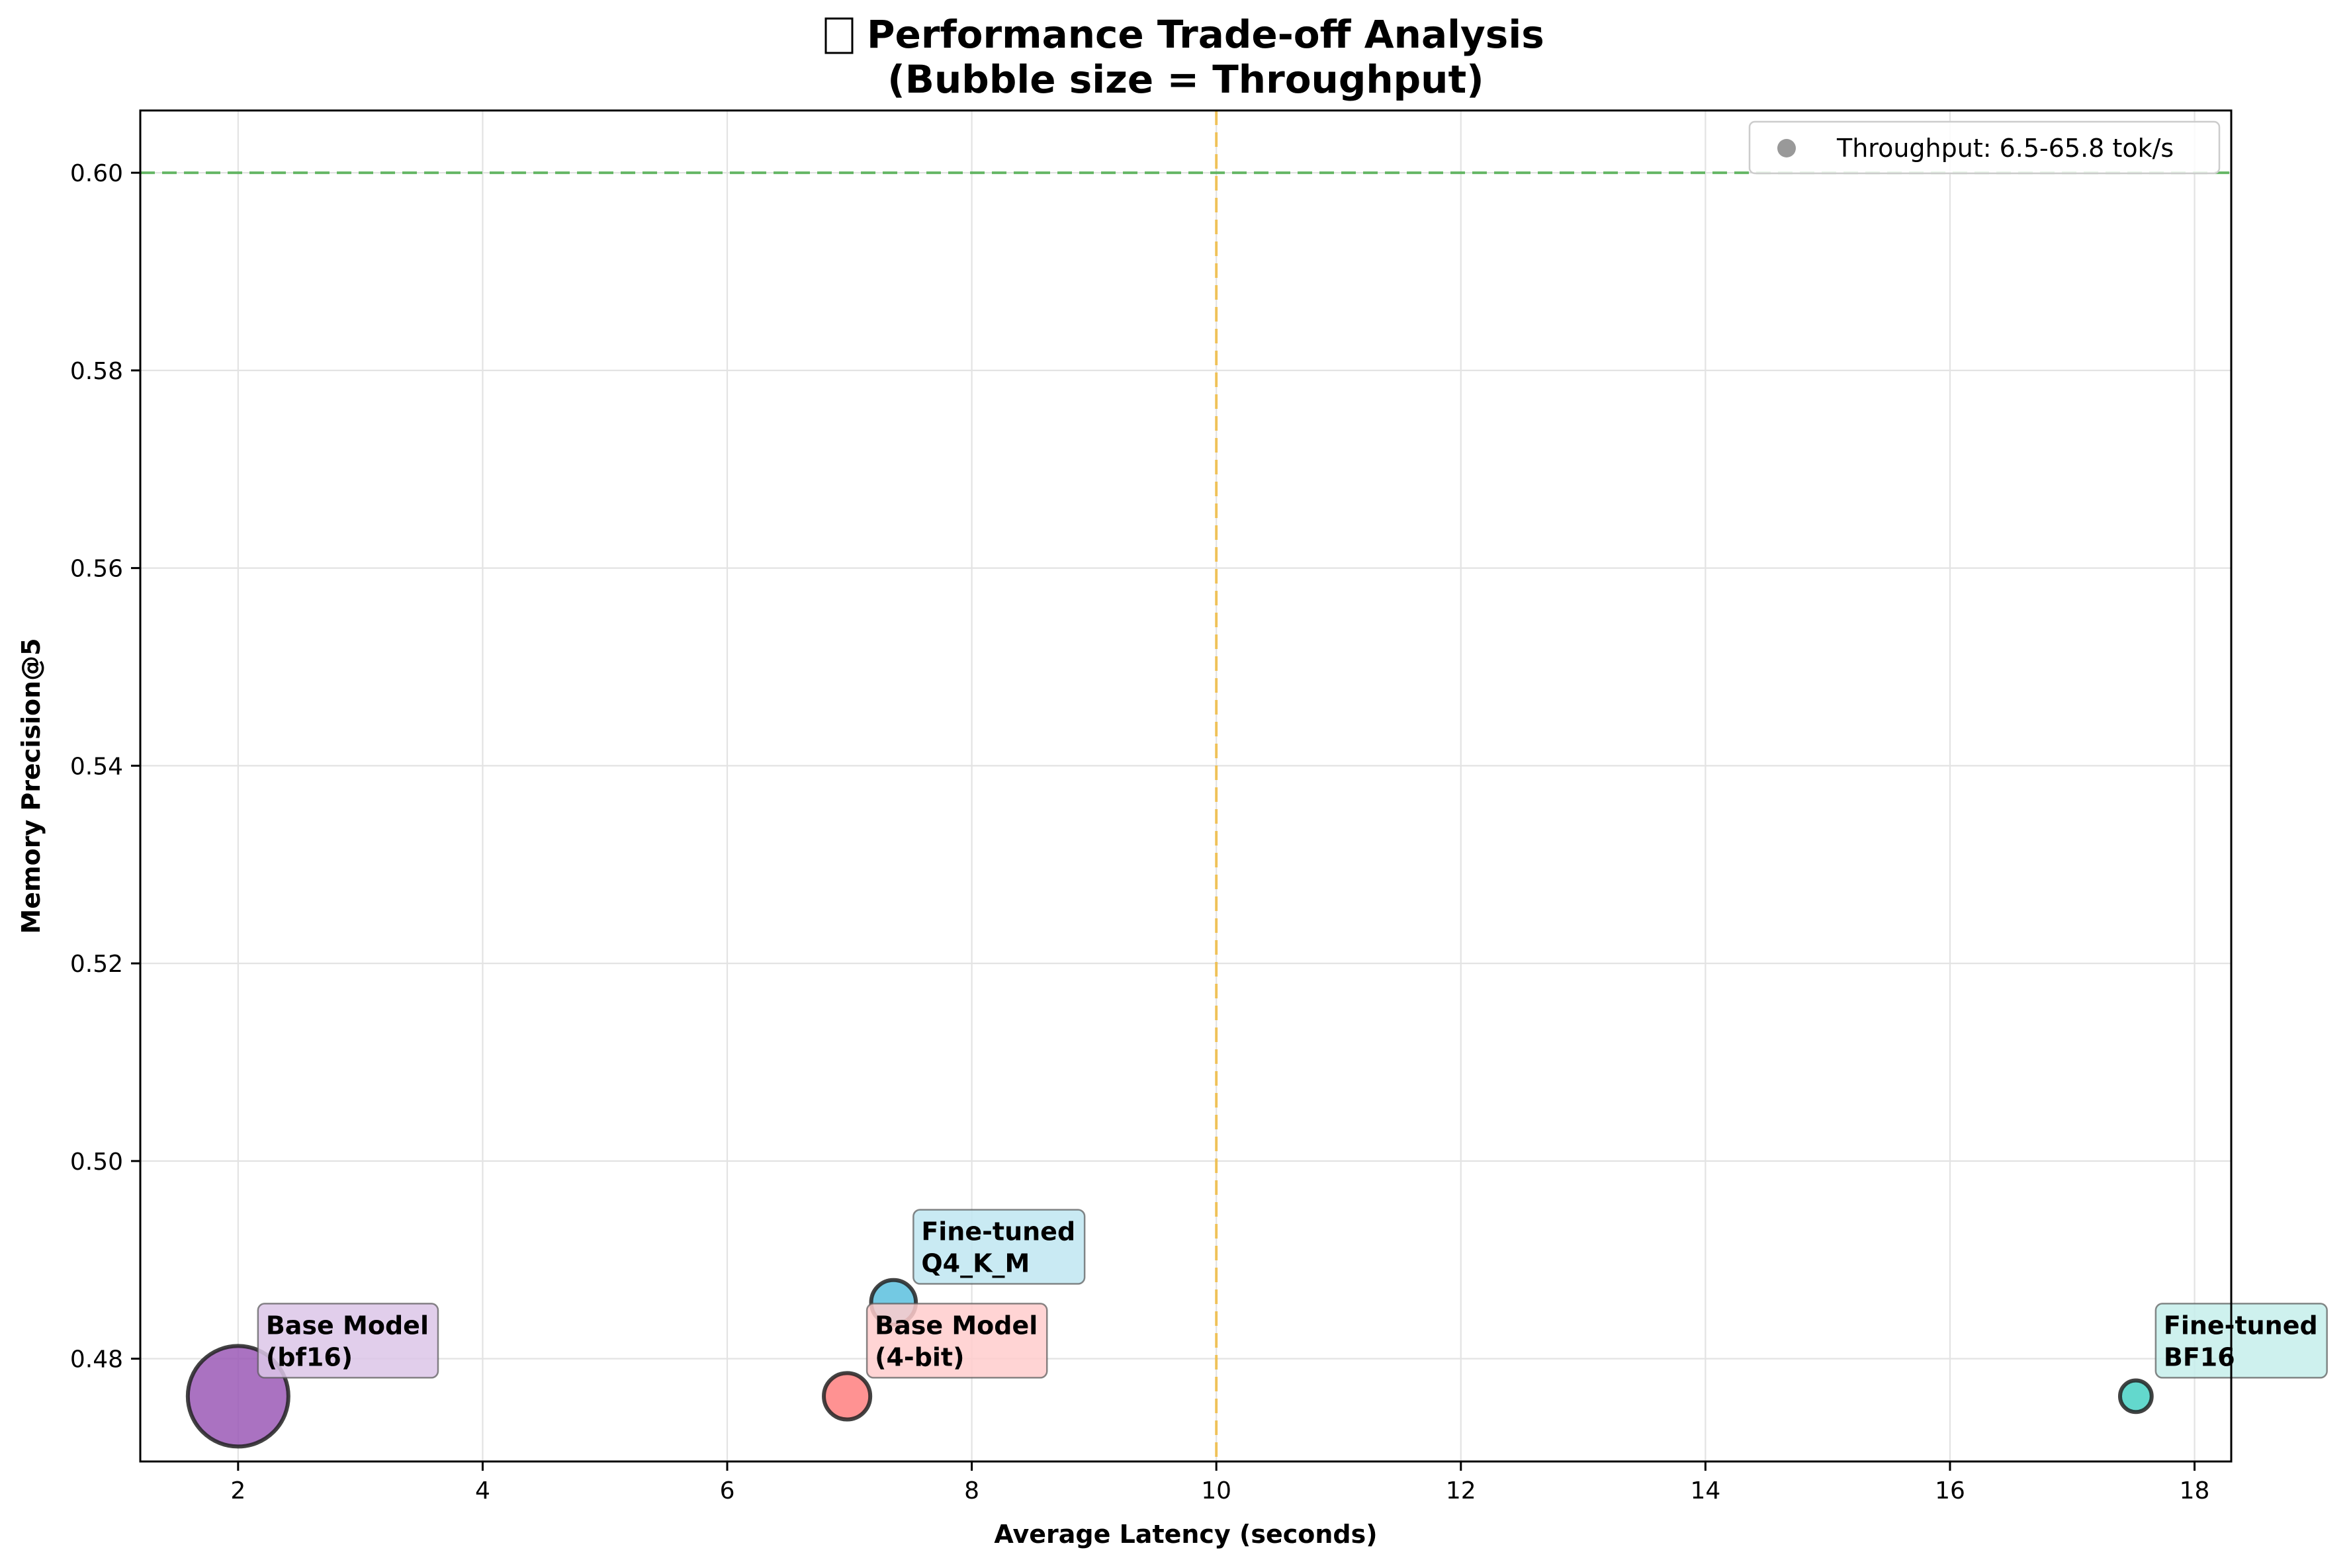  I want to click on x-tick-label: 12, so click(1461, 1490).